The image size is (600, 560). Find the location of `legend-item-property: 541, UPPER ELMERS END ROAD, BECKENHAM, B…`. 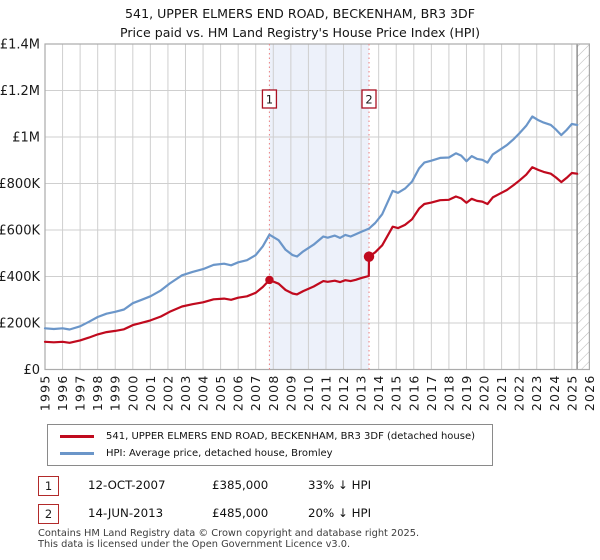

legend-item-property: 541, UPPER ELMERS END ROAD, BECKENHAM, B… is located at coordinates (270, 437).